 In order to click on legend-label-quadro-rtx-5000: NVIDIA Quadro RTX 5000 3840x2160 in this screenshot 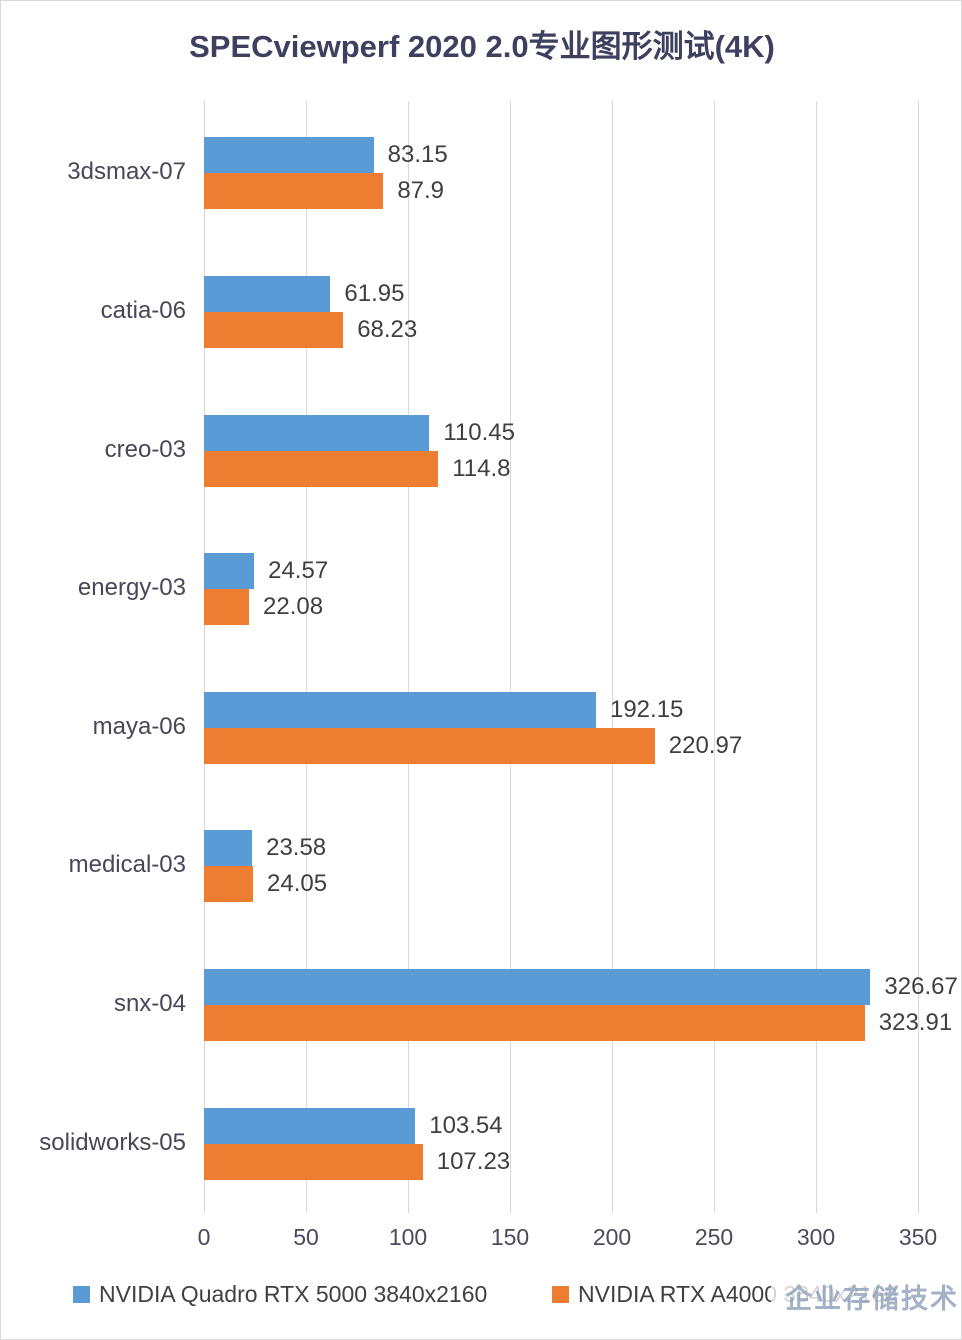, I will do `click(293, 1294)`.